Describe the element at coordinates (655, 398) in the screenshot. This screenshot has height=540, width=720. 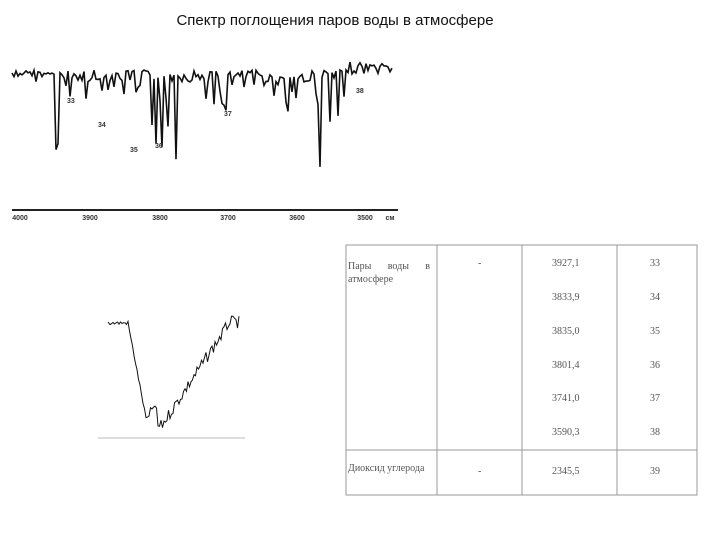
I see `peak-number: 37` at that location.